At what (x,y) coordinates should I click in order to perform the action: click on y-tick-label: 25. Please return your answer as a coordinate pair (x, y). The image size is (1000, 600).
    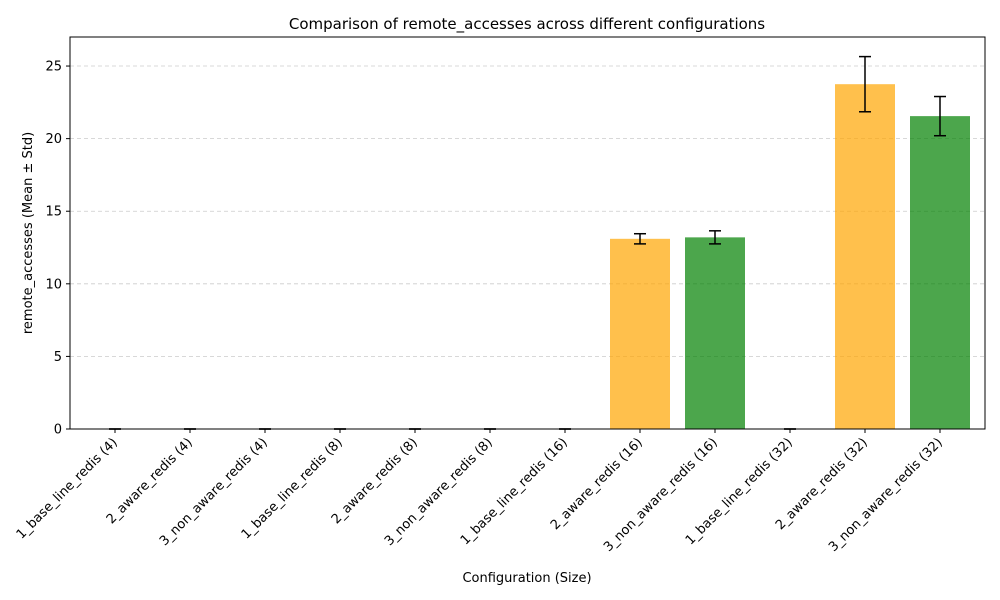
    Looking at the image, I should click on (53, 67).